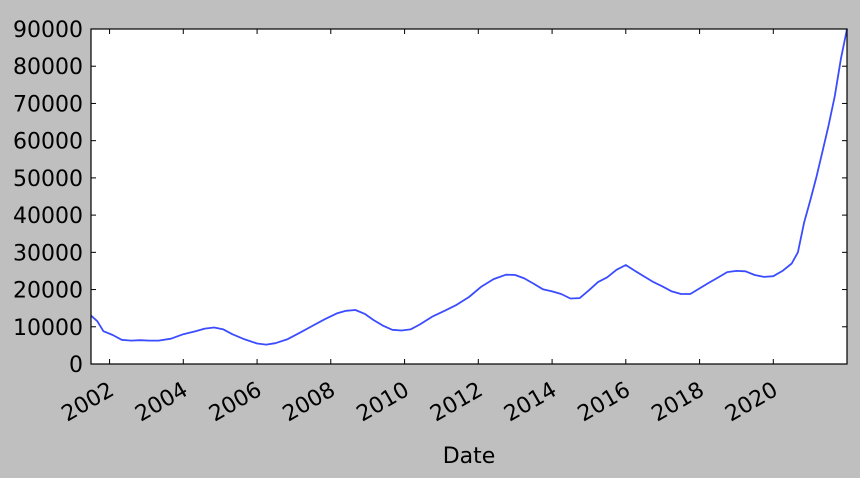 The width and height of the screenshot is (860, 478). What do you see at coordinates (48, 216) in the screenshot?
I see `y-tick-label: 40000` at bounding box center [48, 216].